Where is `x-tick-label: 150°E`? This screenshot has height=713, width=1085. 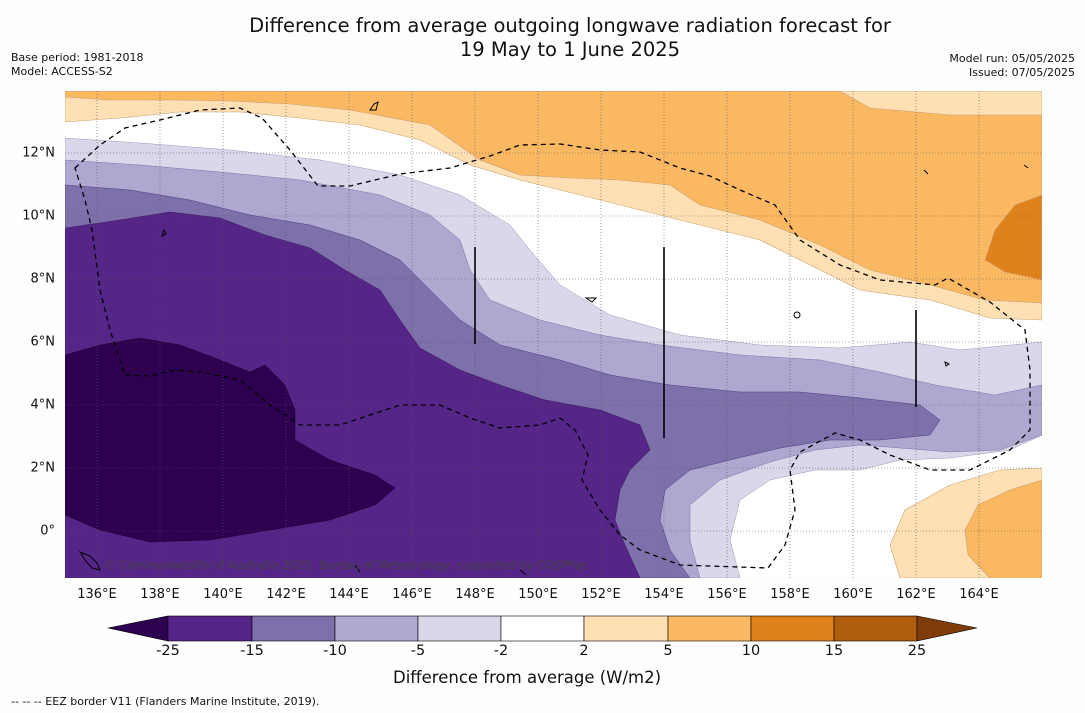 x-tick-label: 150°E is located at coordinates (538, 594).